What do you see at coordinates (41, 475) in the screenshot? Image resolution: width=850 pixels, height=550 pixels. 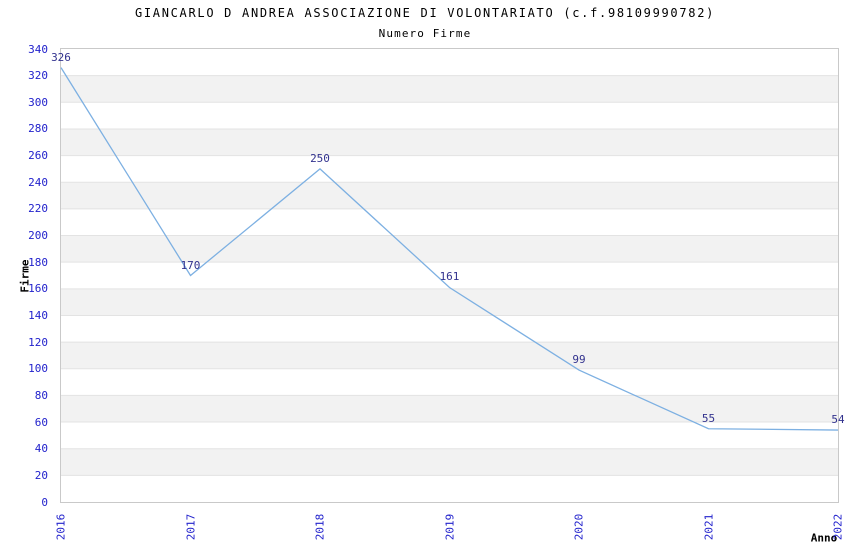 I see `y-tick-label: 20` at bounding box center [41, 475].